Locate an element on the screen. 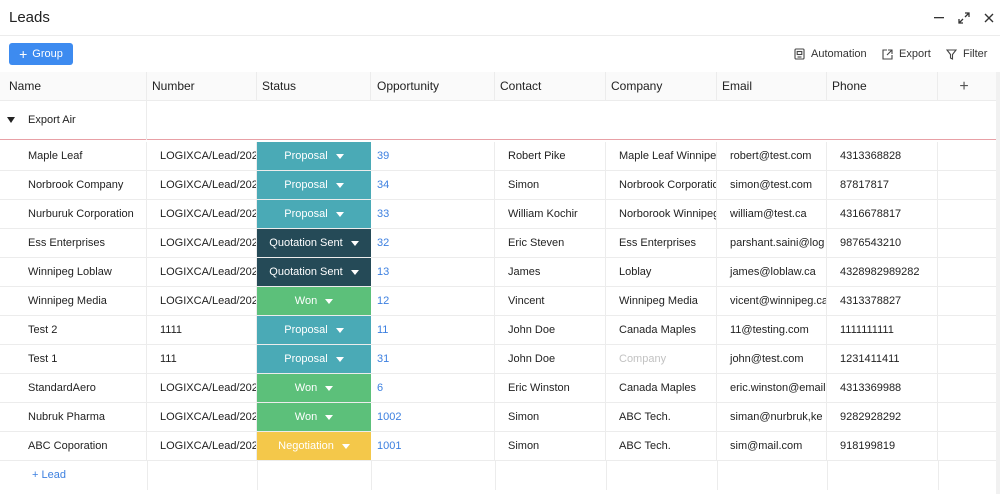 Image resolution: width=1000 pixels, height=494 pixels. opportunity-link: 1002 is located at coordinates (433, 417).